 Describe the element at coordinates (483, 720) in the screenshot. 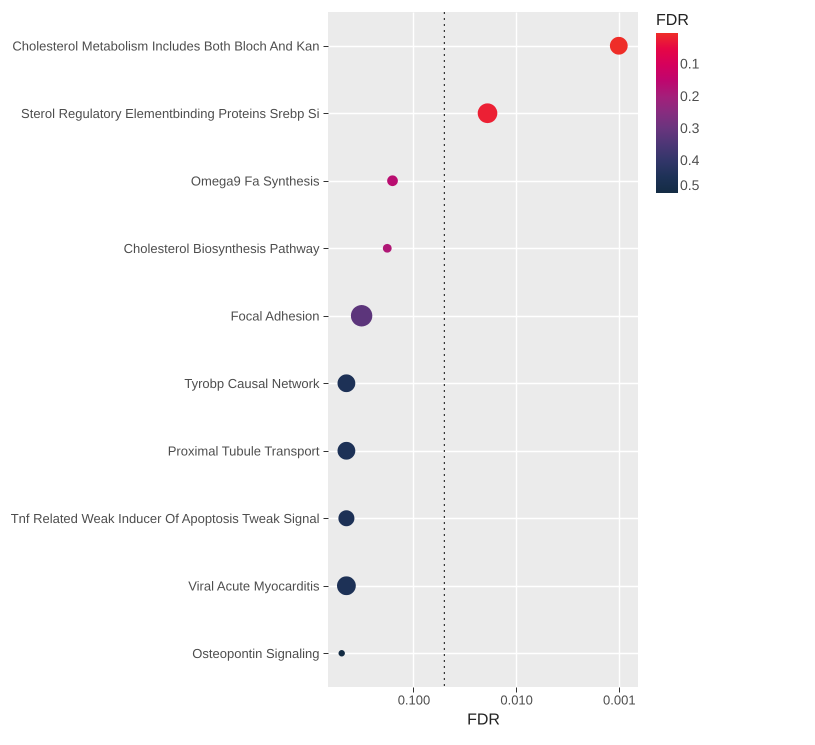

I see `x-axis-title: FDR` at that location.